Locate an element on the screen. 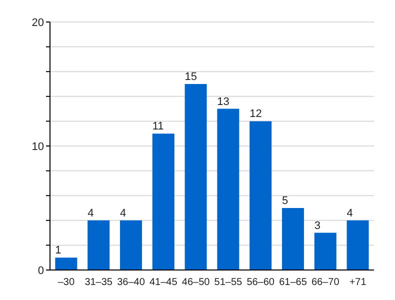 The width and height of the screenshot is (395, 300). x-tick-label: 31–35 is located at coordinates (98, 282).